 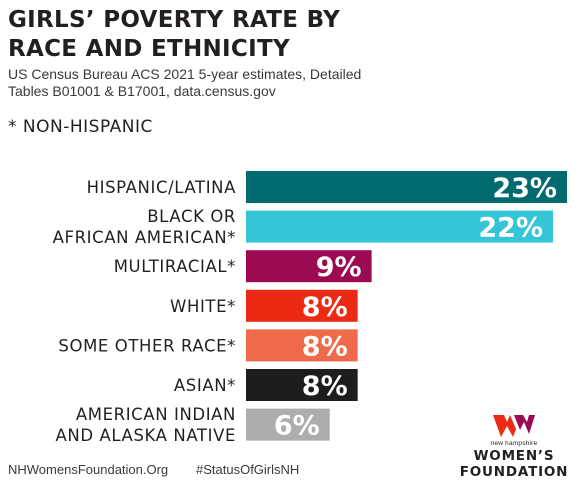 I want to click on title-line-2: RACE AND ETHNICITY, so click(x=149, y=49).